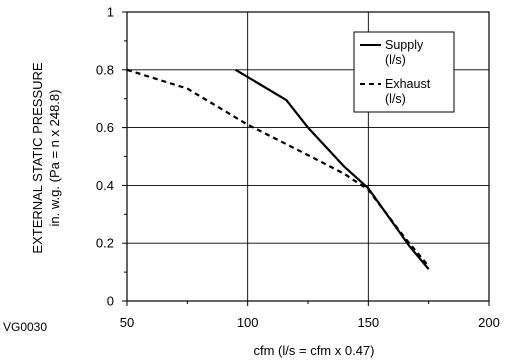 The width and height of the screenshot is (509, 364). What do you see at coordinates (489, 322) in the screenshot?
I see `x-tick-label: 200` at bounding box center [489, 322].